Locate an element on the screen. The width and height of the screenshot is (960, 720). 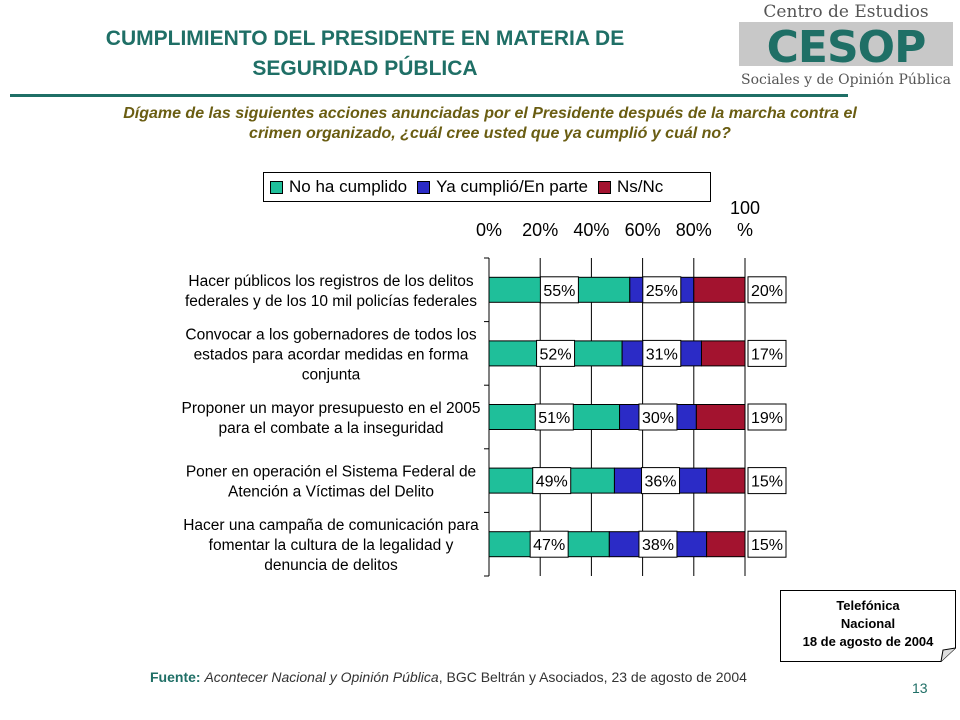
survey-note-card is located at coordinates (868, 626).